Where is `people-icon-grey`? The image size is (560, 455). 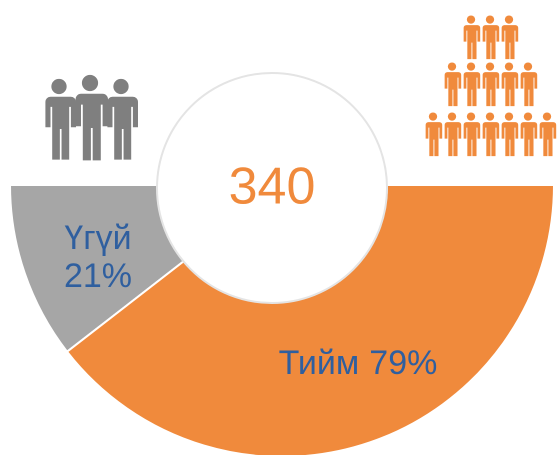
people-icon-grey is located at coordinates (91, 117).